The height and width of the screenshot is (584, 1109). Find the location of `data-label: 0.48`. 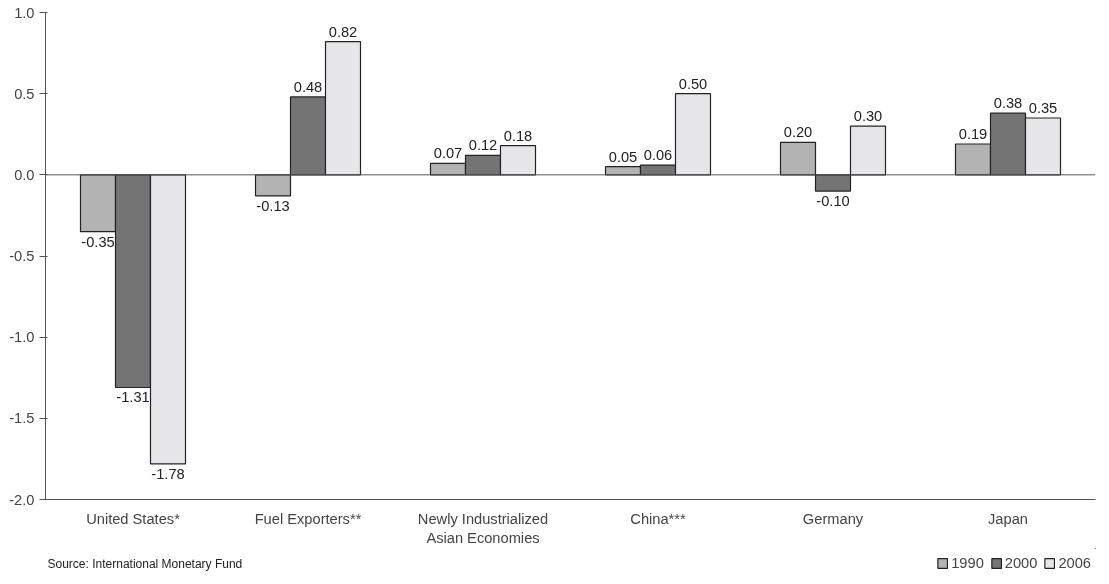

data-label: 0.48 is located at coordinates (308, 86).